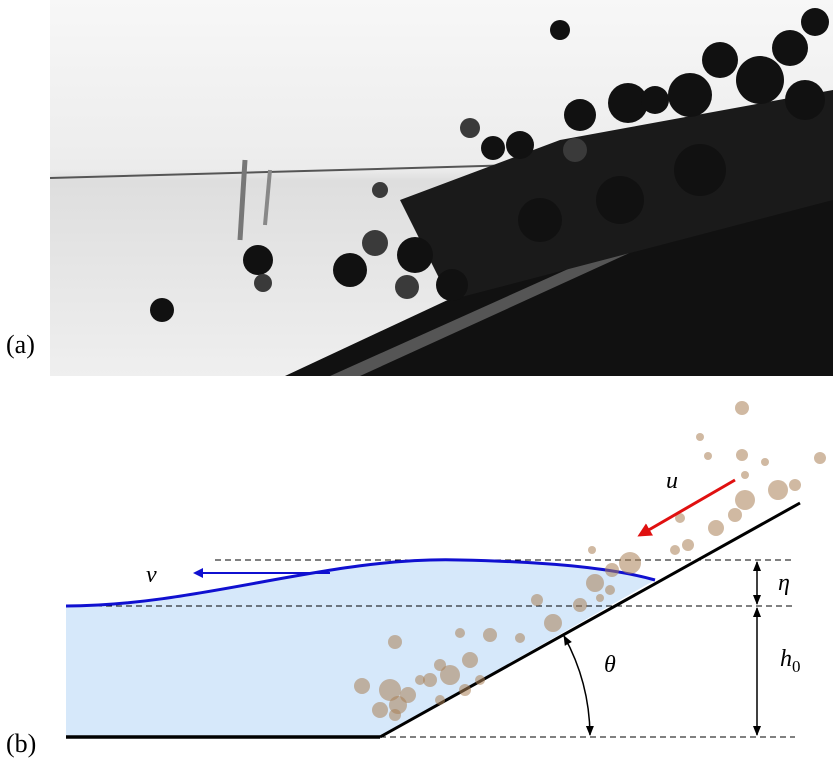 This screenshot has width=833, height=762. I want to click on symbol-eta: η, so click(784, 583).